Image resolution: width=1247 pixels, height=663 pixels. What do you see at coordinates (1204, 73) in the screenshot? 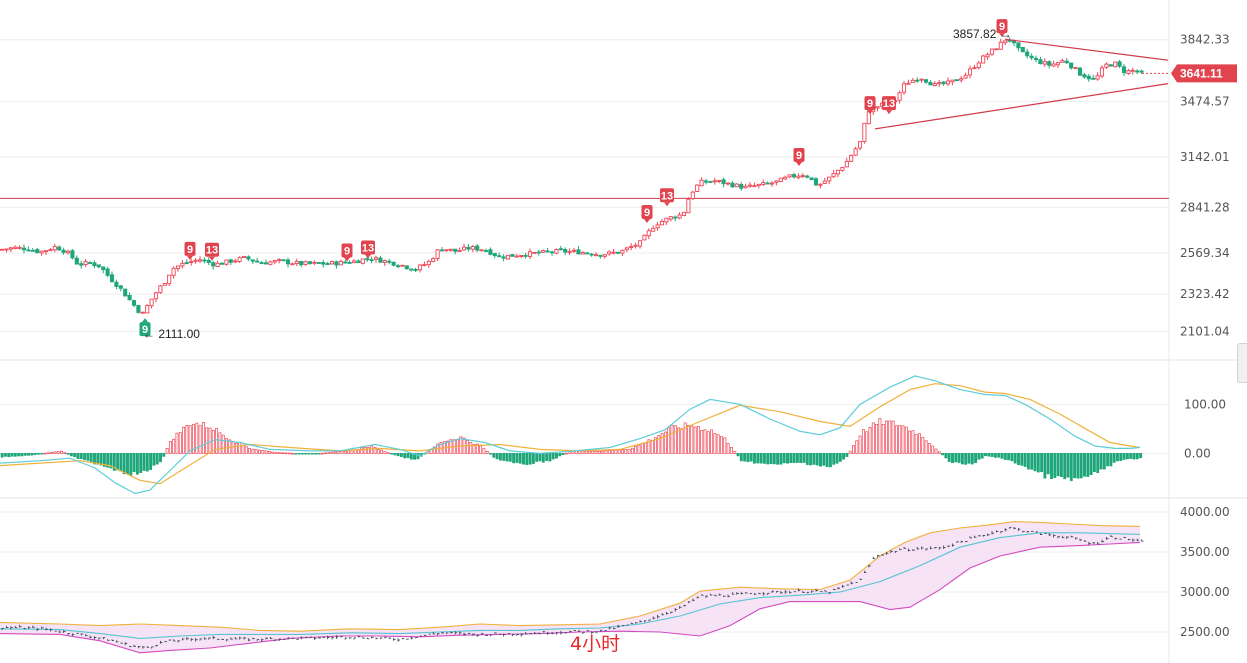
I see `current-price-tag` at bounding box center [1204, 73].